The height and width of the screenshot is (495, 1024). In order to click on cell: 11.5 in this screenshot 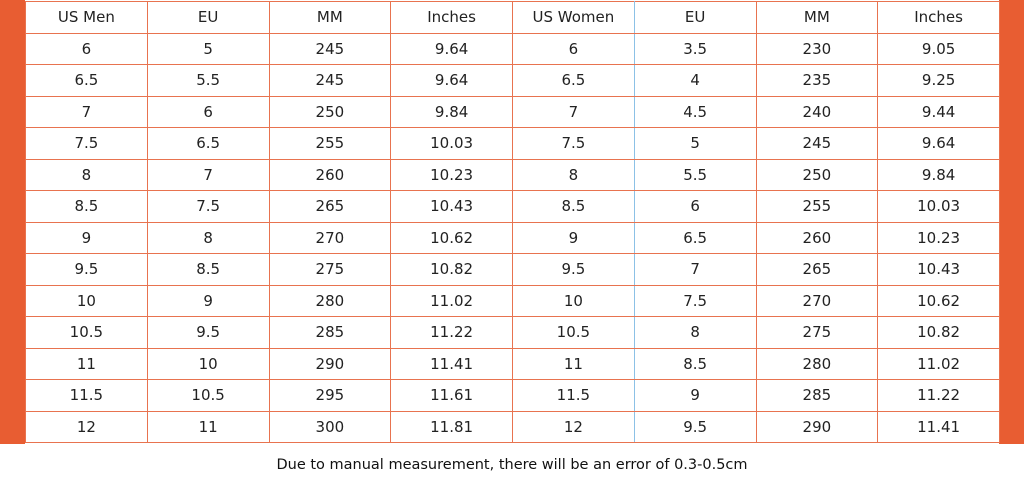, I will do `click(573, 395)`.